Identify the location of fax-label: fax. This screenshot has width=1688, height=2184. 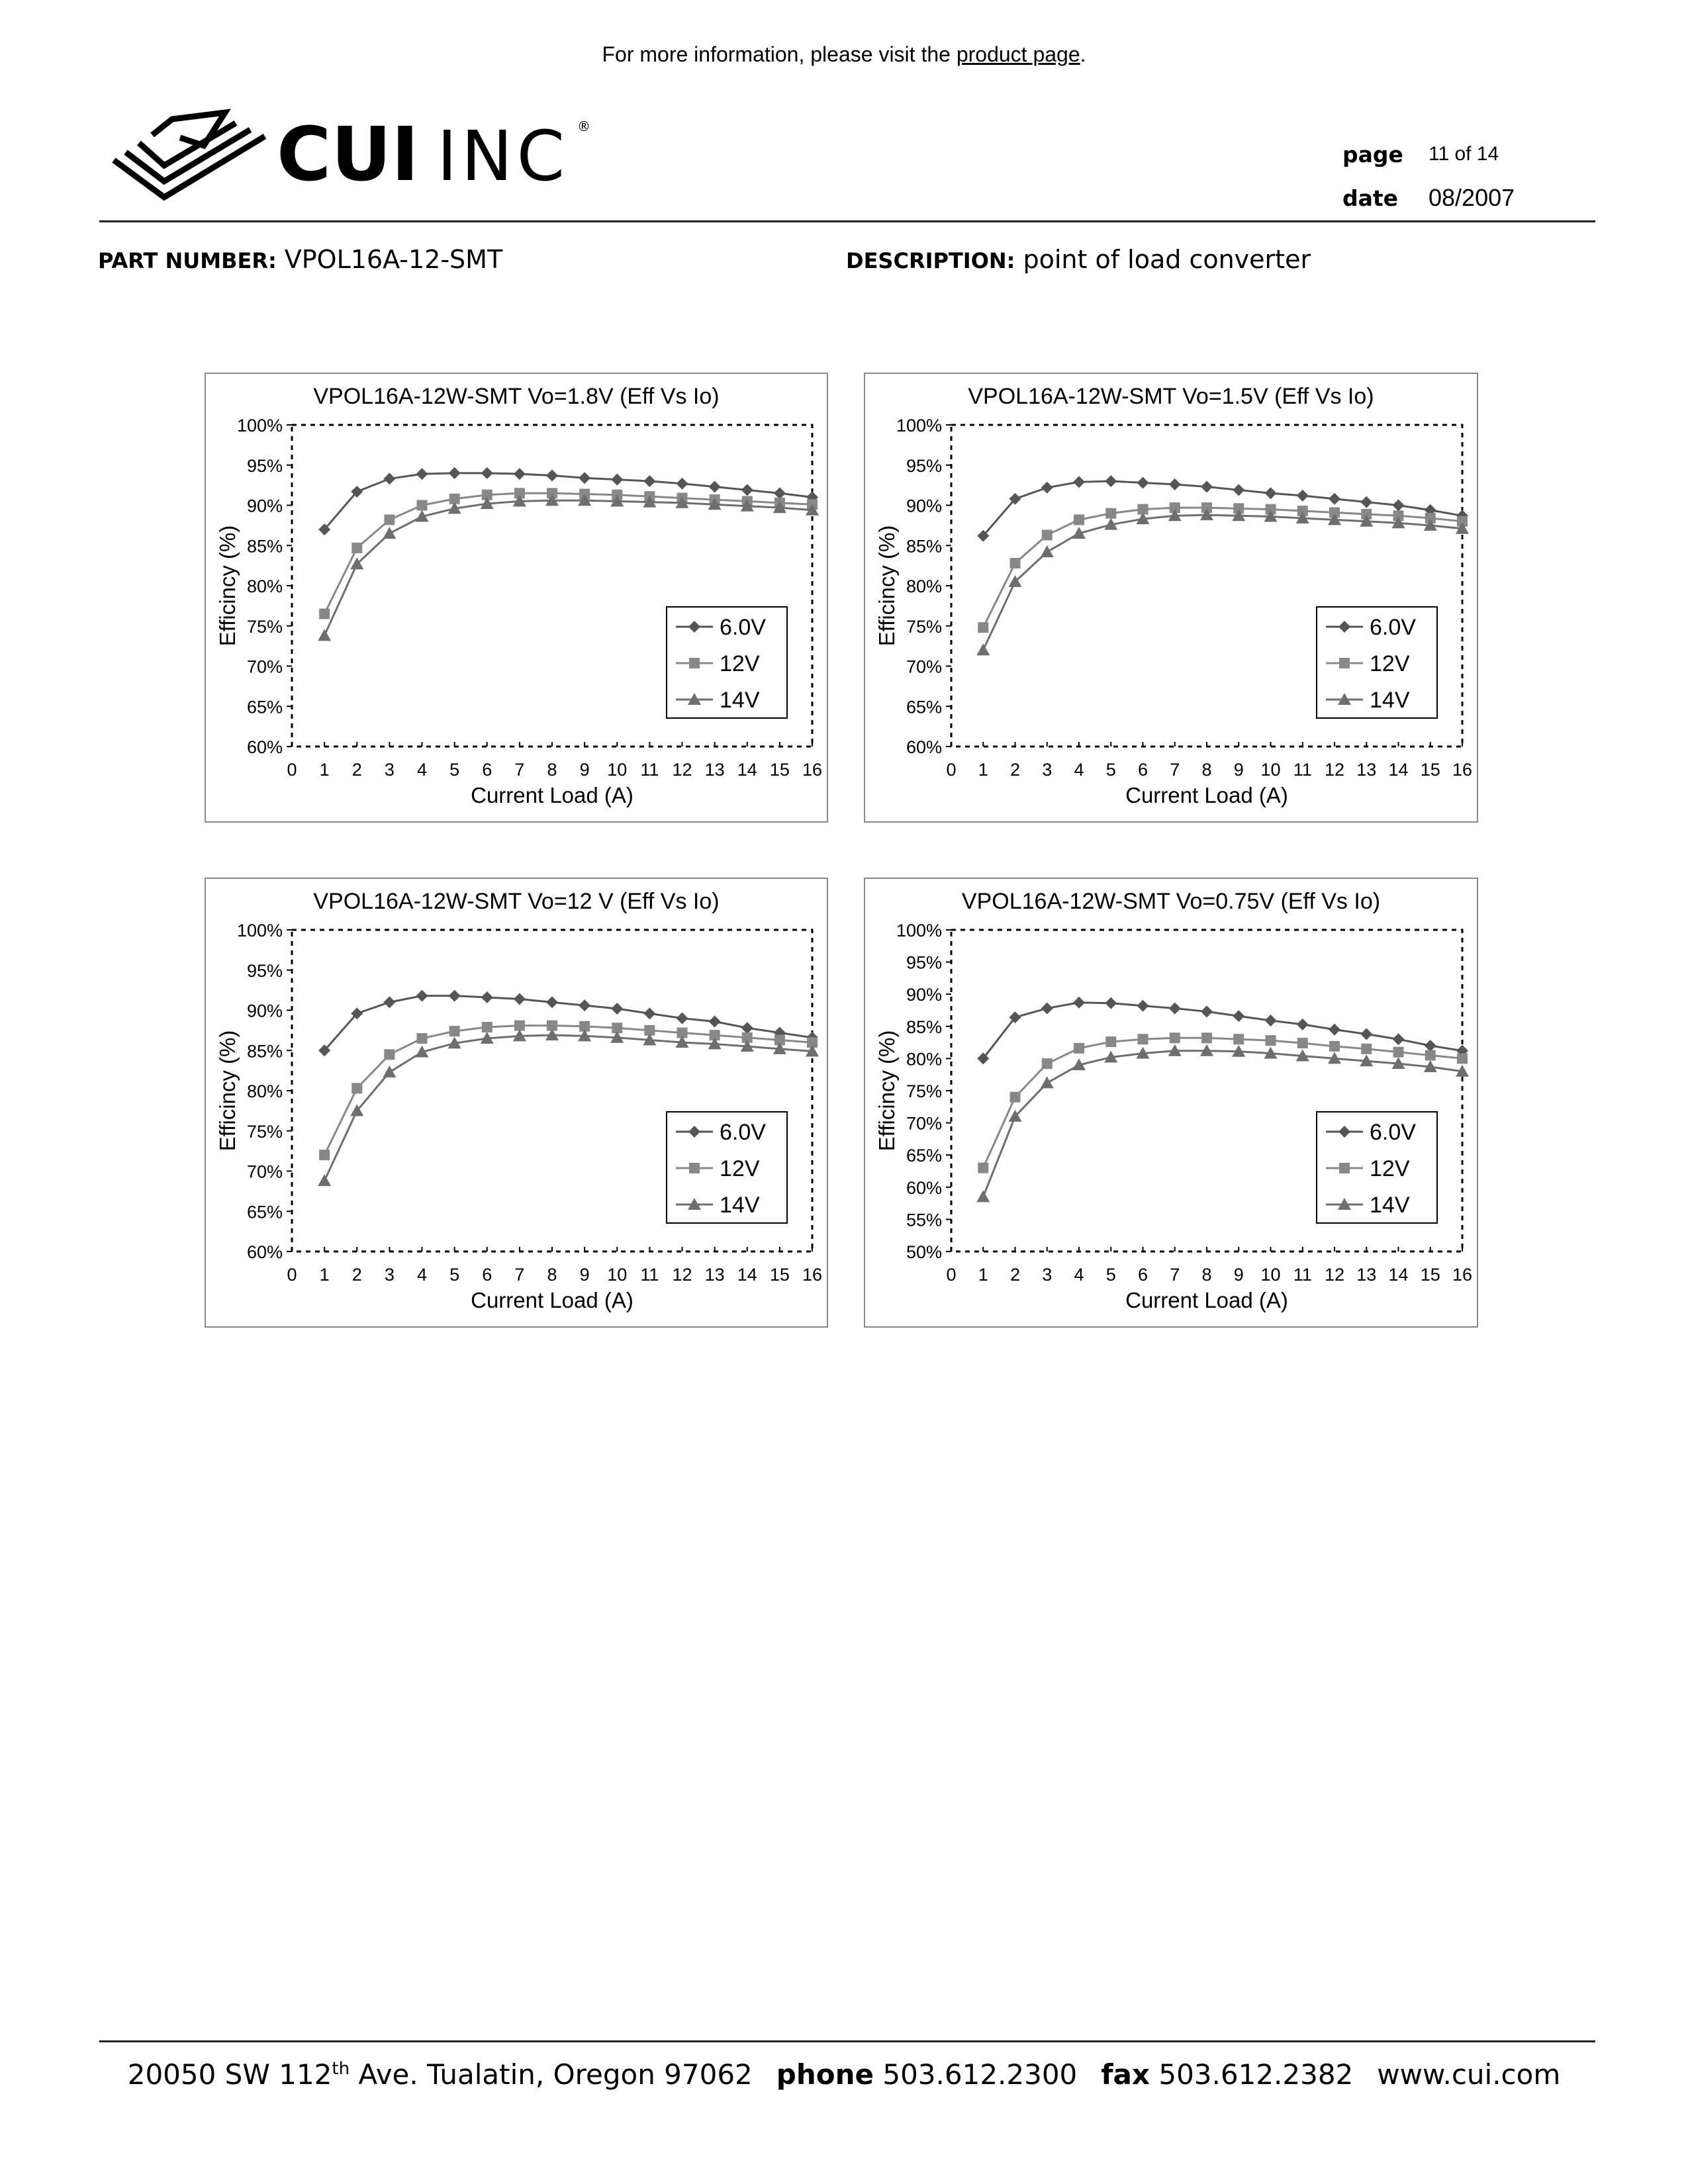
(1125, 2074).